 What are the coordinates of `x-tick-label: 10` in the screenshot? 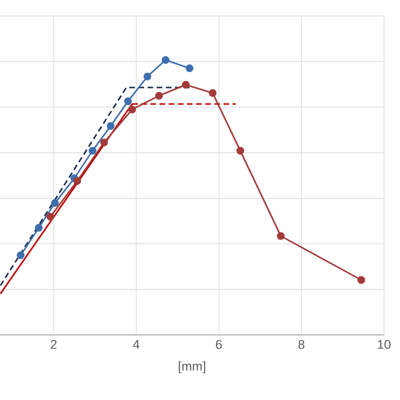 It's located at (384, 344).